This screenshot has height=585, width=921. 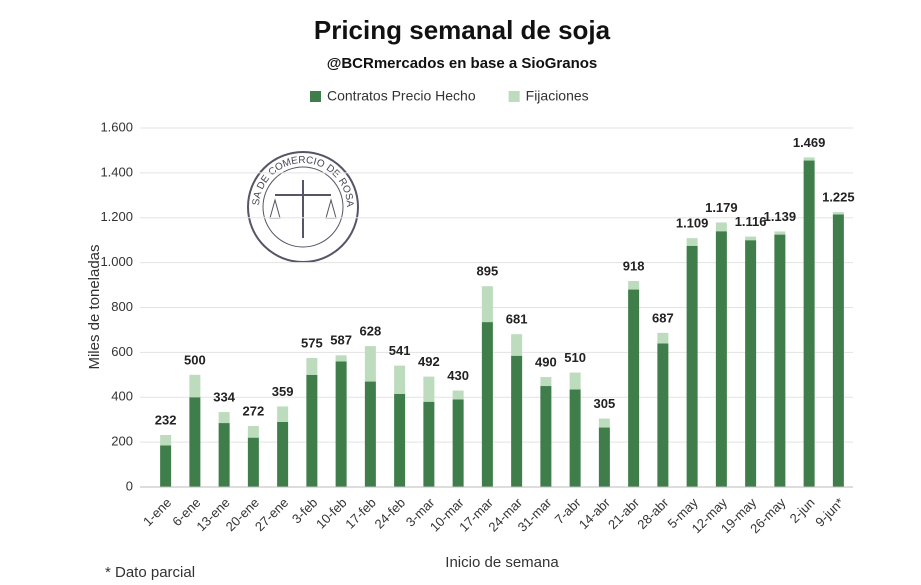 What do you see at coordinates (94, 306) in the screenshot?
I see `y-axis-label: Miles de toneladas` at bounding box center [94, 306].